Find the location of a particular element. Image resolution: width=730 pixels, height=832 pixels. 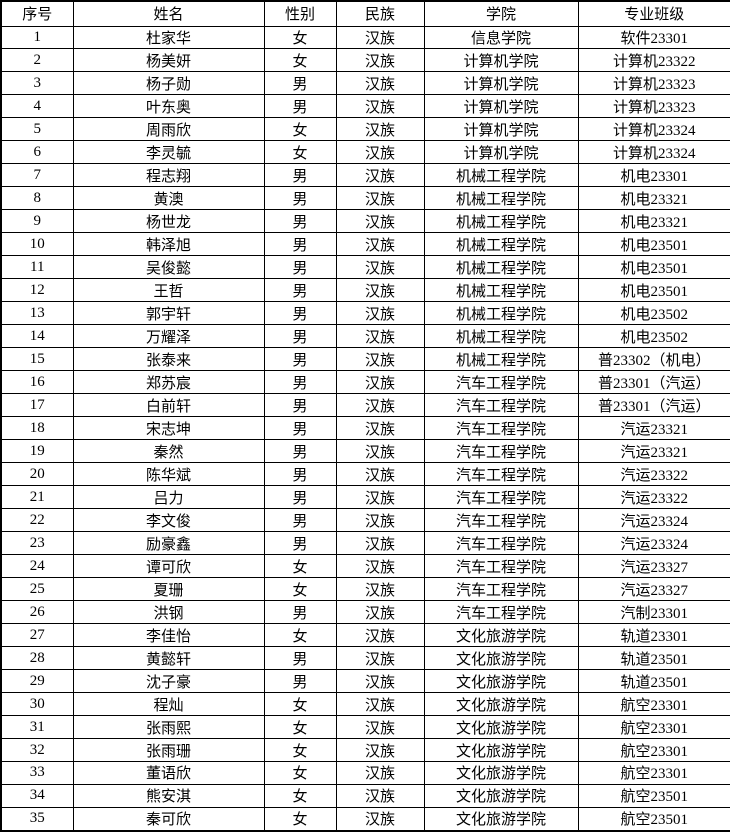

table-row: 5 周雨欣女汉族 计算机学院 计算机23324 is located at coordinates (365, 129).